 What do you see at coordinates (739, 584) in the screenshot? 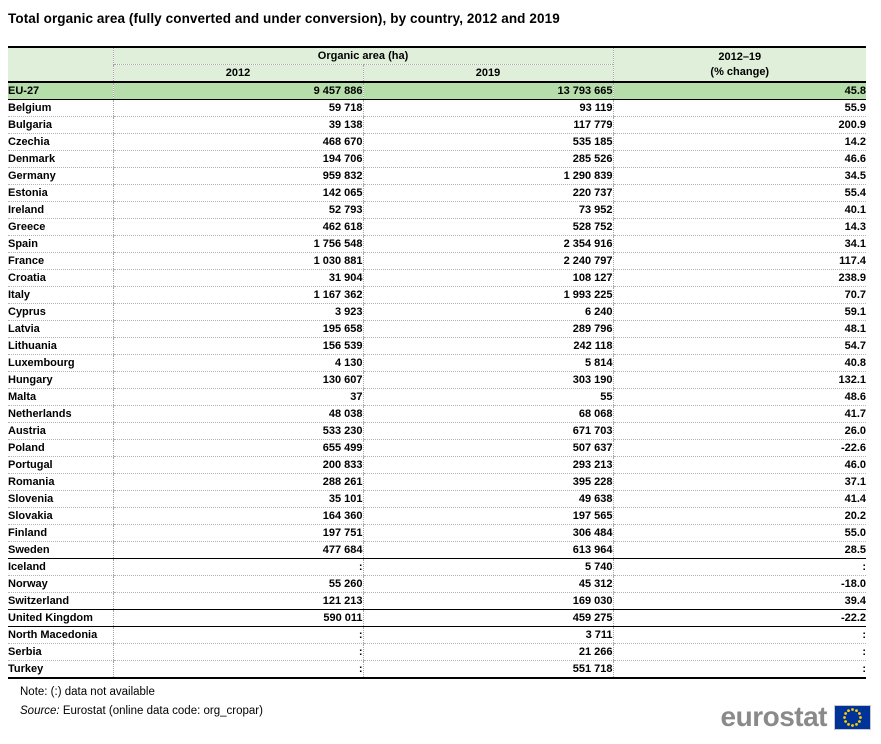
I see `row-change-value: -18.0` at bounding box center [739, 584].